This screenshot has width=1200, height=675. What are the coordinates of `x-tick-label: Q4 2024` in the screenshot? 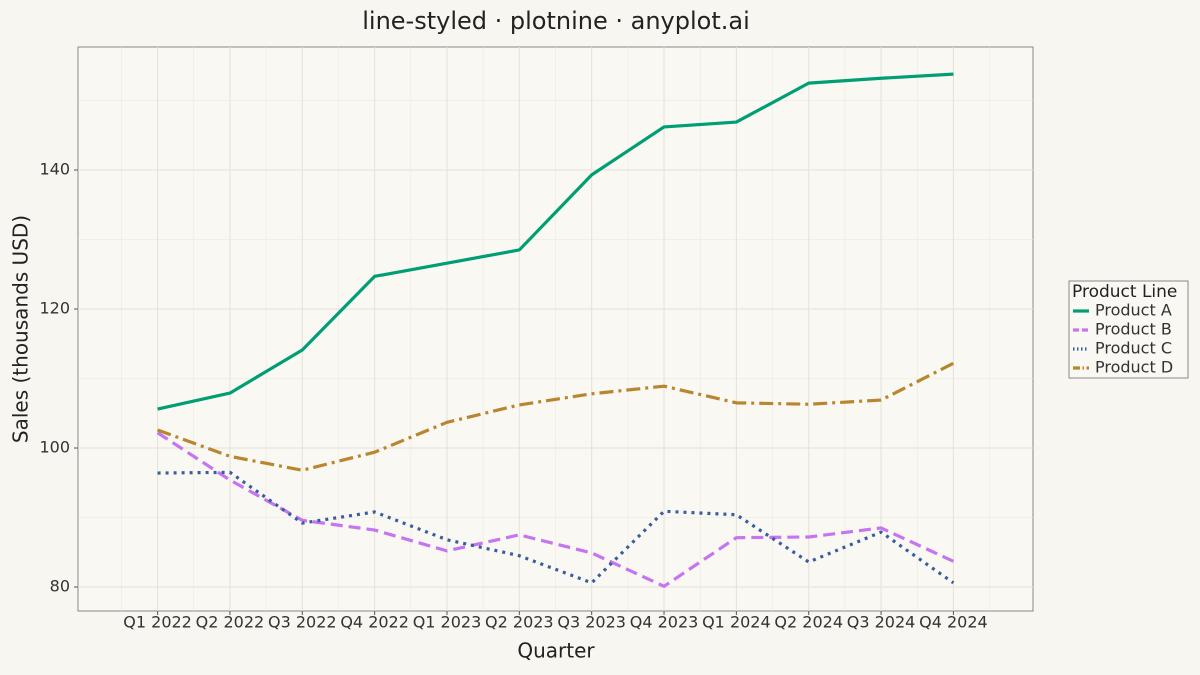 It's located at (953, 622).